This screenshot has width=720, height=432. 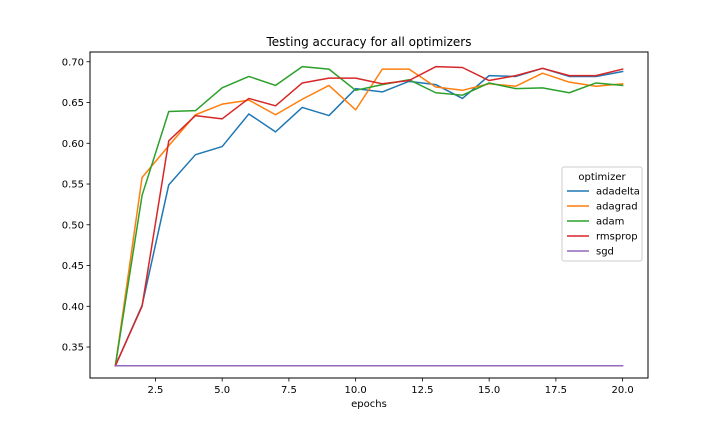 I want to click on legend-label-adadelta: adadelta, so click(x=618, y=192).